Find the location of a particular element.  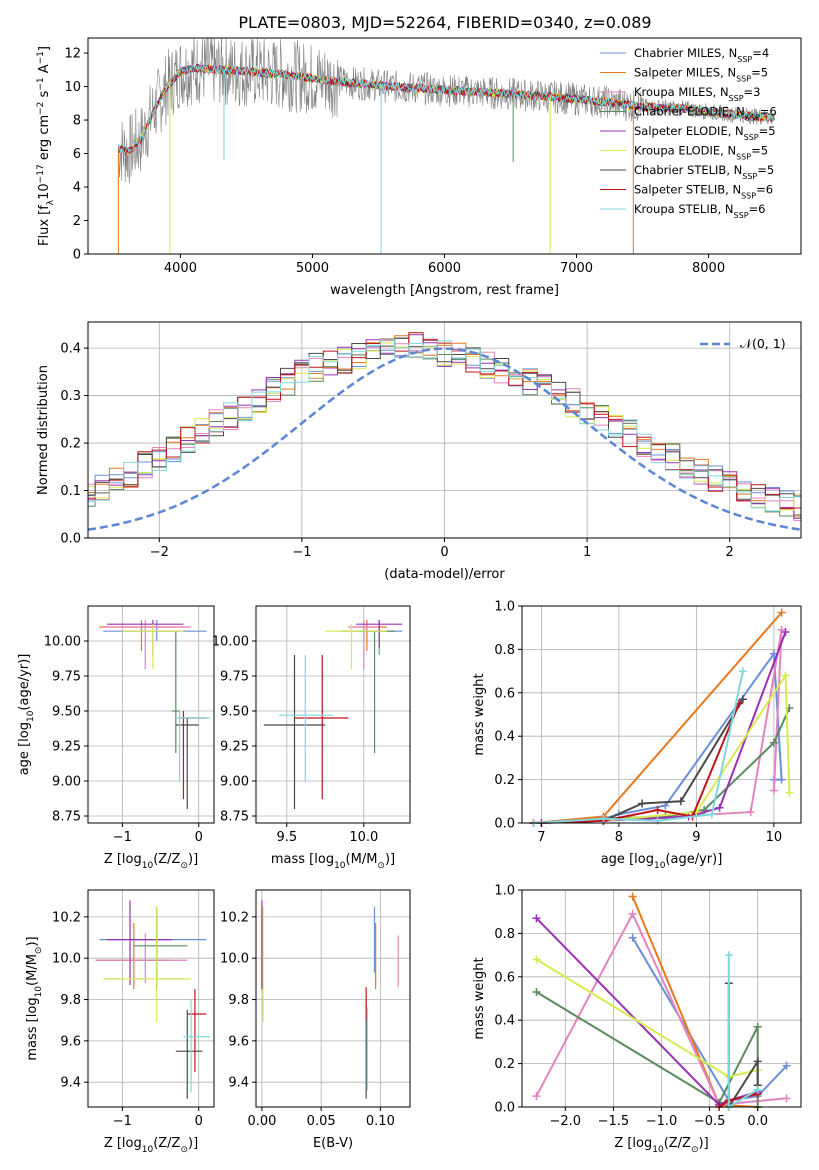

y-tick-label: 9.4 is located at coordinates (70, 1083).